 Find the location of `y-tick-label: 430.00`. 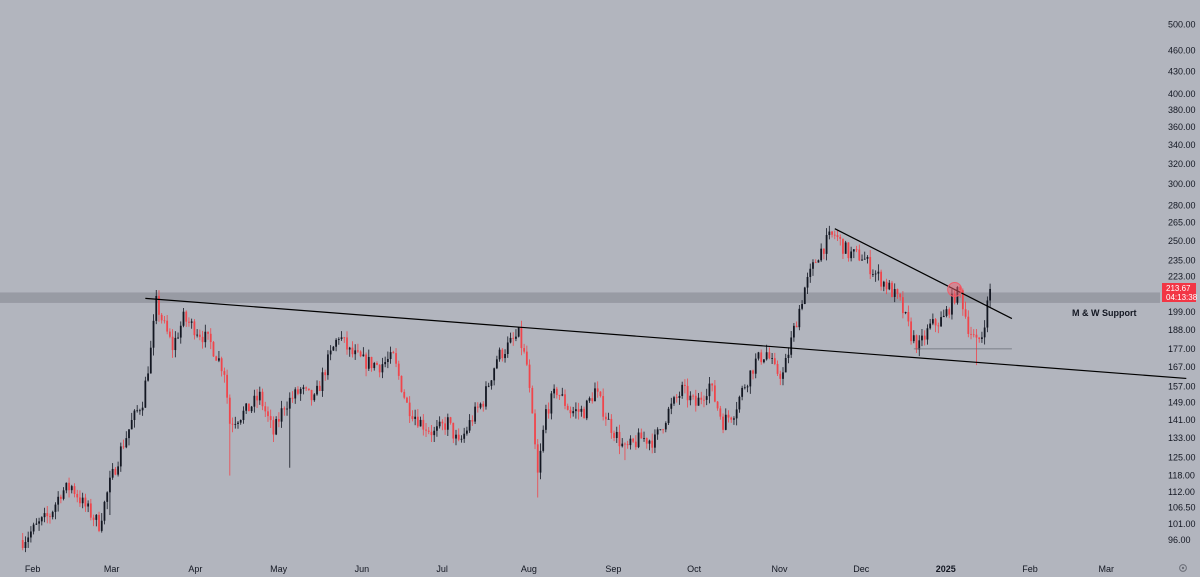

y-tick-label: 430.00 is located at coordinates (1182, 71).